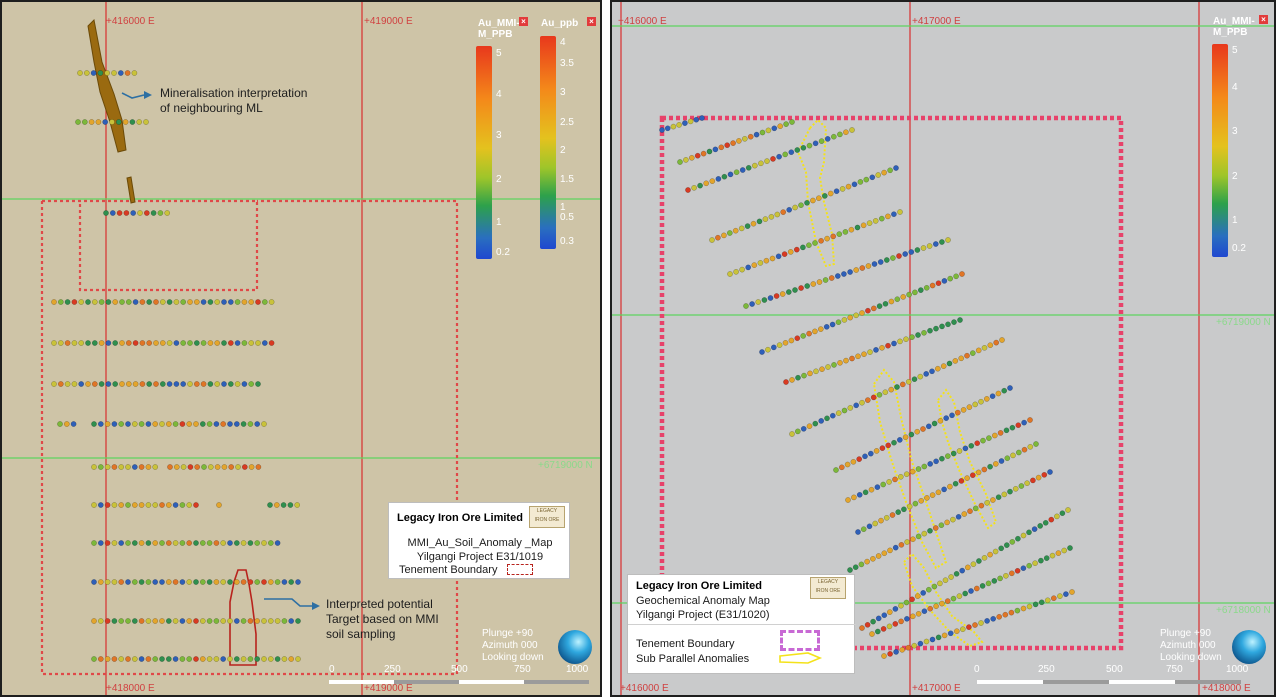 The image size is (1276, 697). What do you see at coordinates (1243, 610) in the screenshot?
I see `coord-label-right-northing-low: +6718000 N` at bounding box center [1243, 610].